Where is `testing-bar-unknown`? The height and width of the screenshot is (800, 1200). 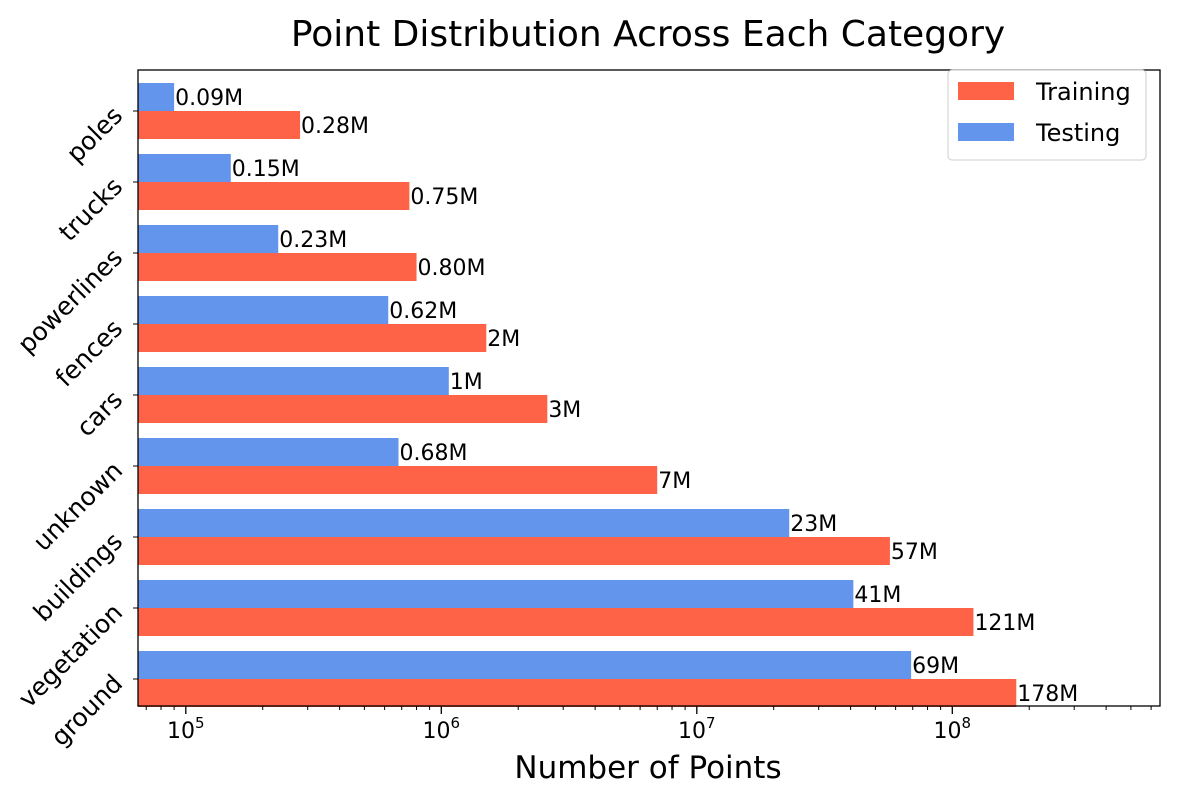
testing-bar-unknown is located at coordinates (268, 452).